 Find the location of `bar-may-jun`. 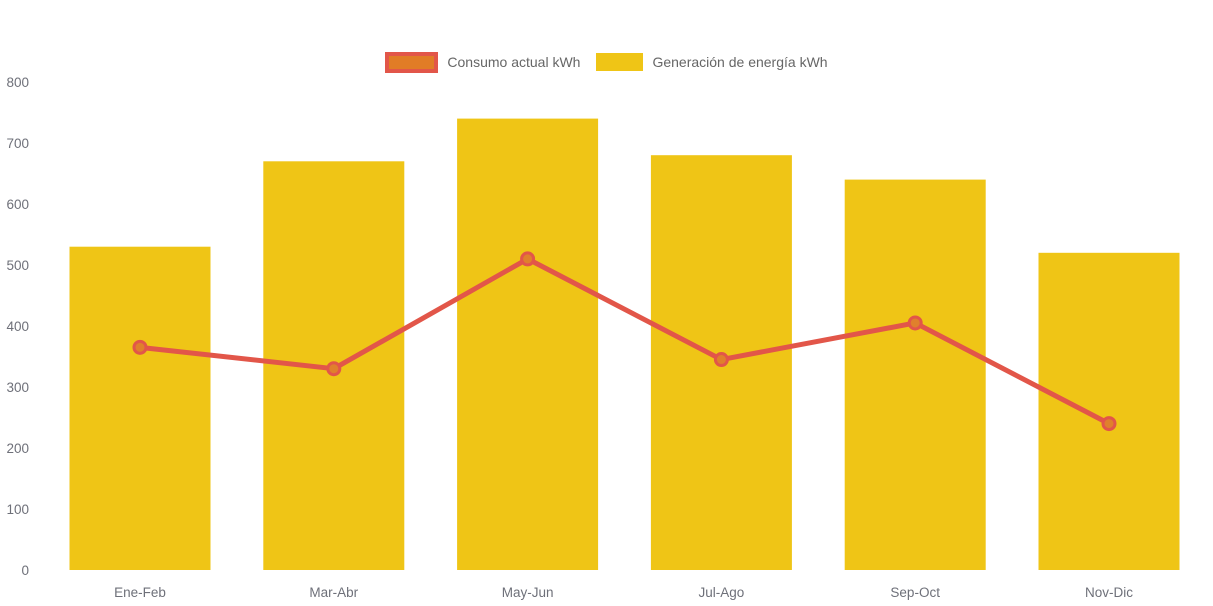

bar-may-jun is located at coordinates (528, 344).